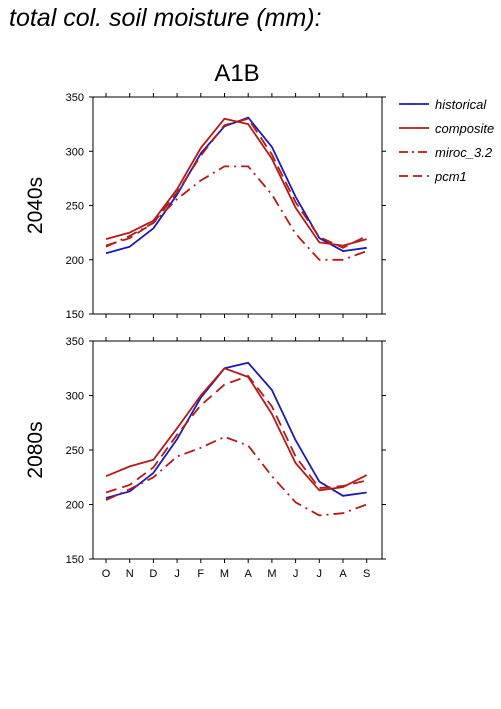 This screenshot has width=501, height=709. What do you see at coordinates (106, 574) in the screenshot?
I see `x-tick-label: O` at bounding box center [106, 574].